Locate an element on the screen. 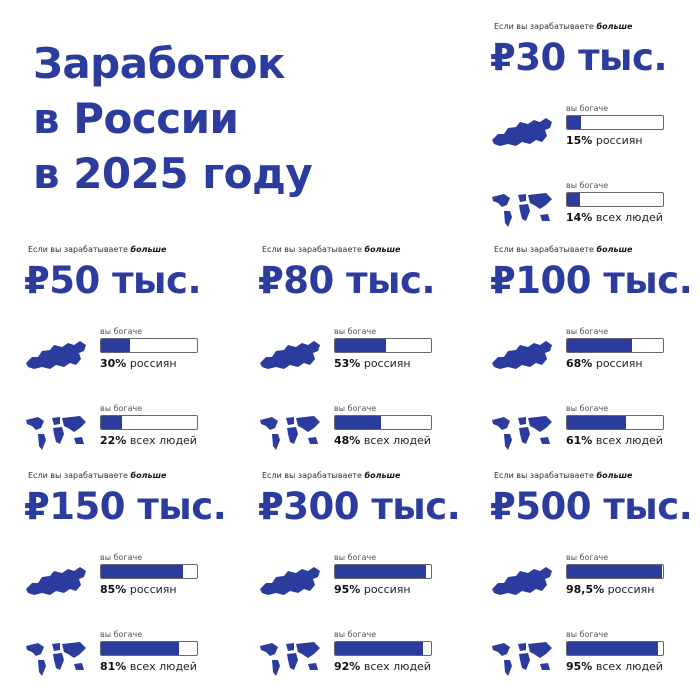  percent-value: 61% is located at coordinates (579, 440).